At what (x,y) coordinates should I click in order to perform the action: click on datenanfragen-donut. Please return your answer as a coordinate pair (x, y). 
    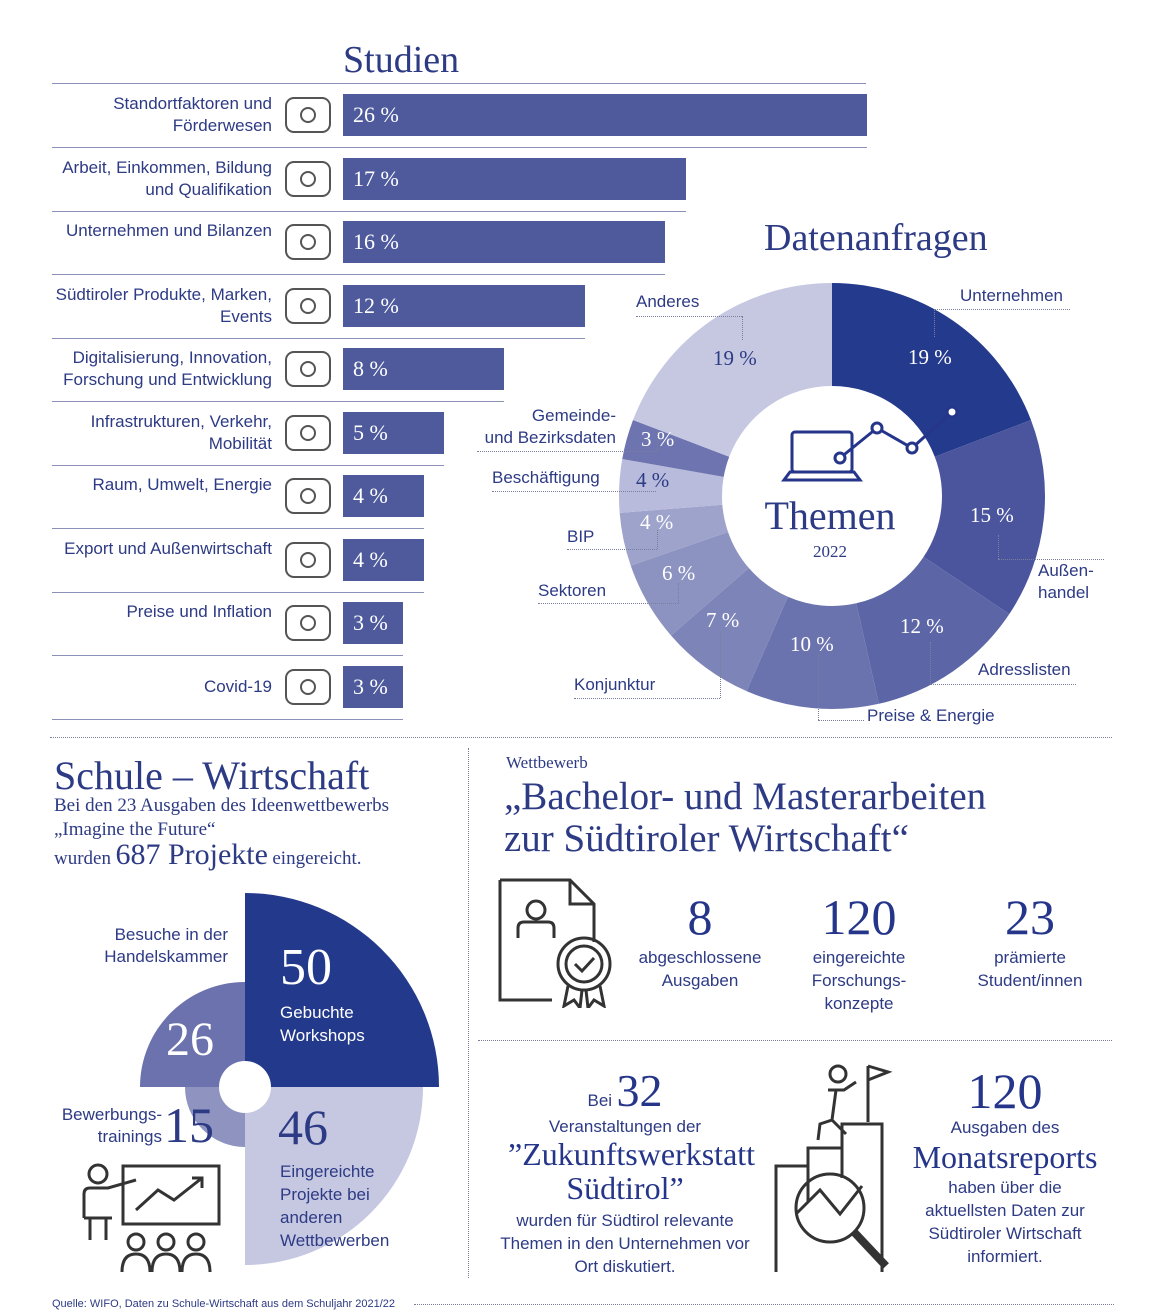
    Looking at the image, I should click on (832, 496).